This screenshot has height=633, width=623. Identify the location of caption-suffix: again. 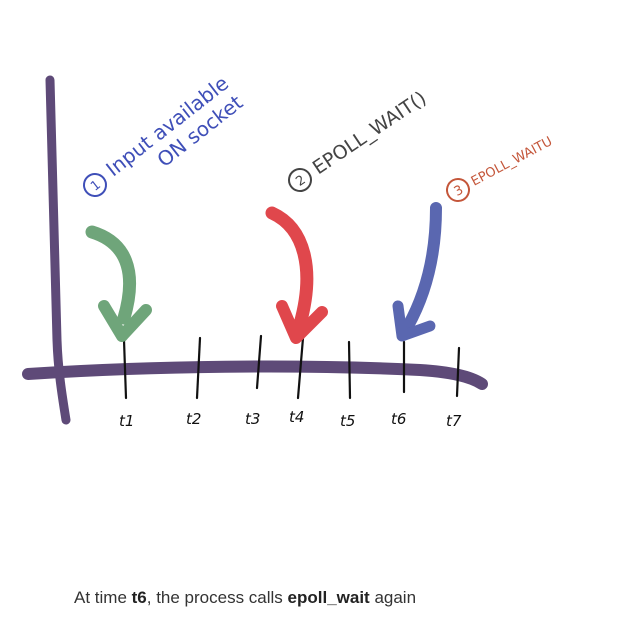
(393, 597).